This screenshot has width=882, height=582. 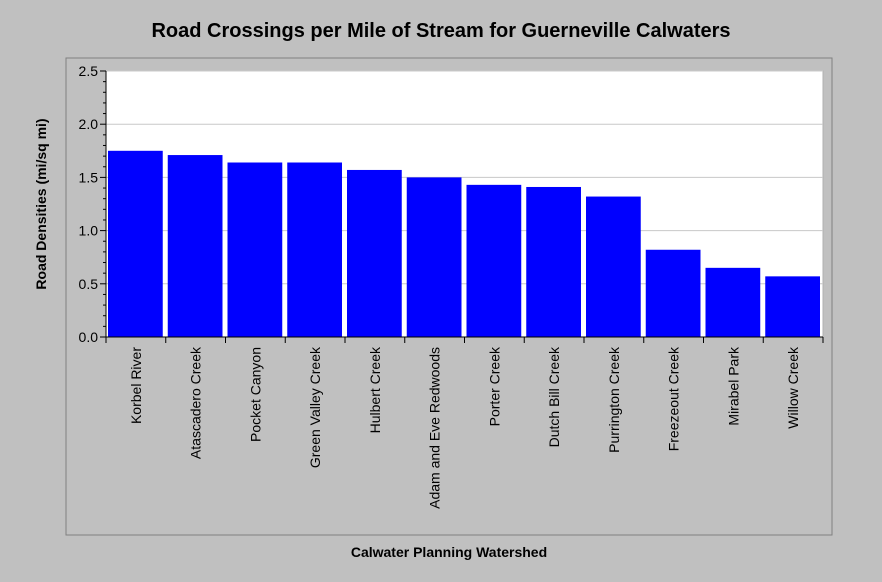 What do you see at coordinates (494, 386) in the screenshot?
I see `x-tick-label: Porter Creek` at bounding box center [494, 386].